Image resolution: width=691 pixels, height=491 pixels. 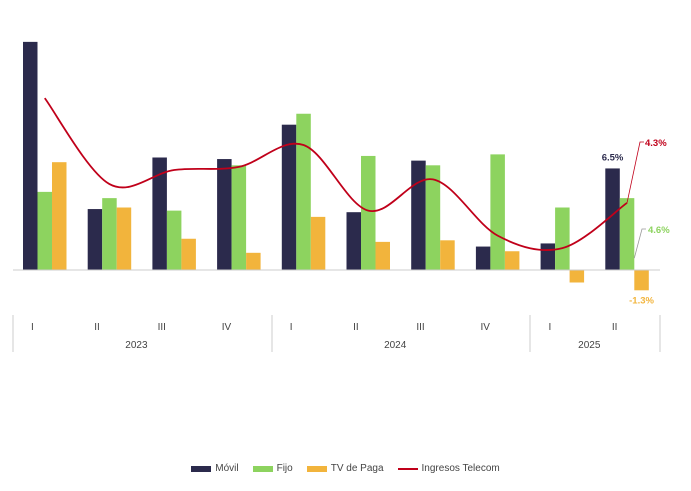 I want to click on legend-item-tv-de-paga: TV de Paga, so click(x=345, y=468).